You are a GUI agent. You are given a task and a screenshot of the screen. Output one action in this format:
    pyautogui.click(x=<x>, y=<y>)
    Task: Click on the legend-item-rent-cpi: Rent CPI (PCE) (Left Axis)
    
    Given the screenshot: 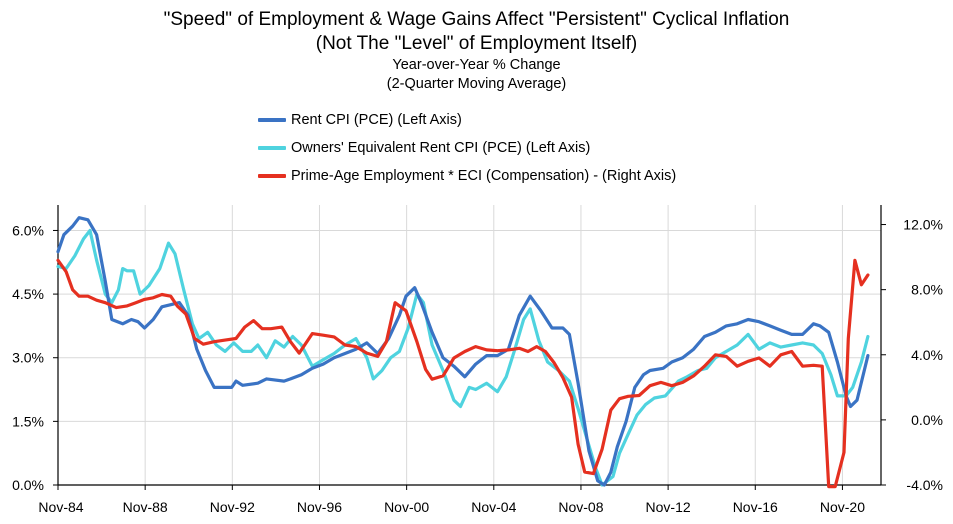 What is the action you would take?
    pyautogui.click(x=467, y=120)
    